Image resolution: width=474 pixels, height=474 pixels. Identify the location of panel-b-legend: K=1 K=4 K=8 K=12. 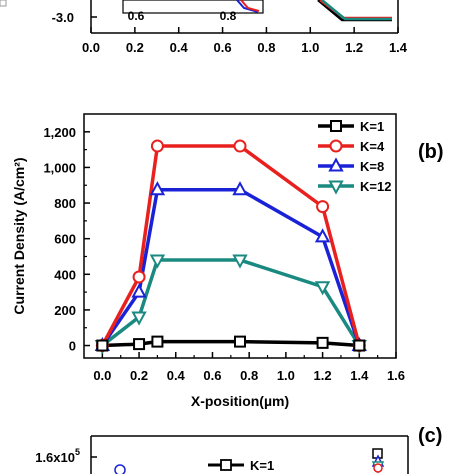
(354, 157).